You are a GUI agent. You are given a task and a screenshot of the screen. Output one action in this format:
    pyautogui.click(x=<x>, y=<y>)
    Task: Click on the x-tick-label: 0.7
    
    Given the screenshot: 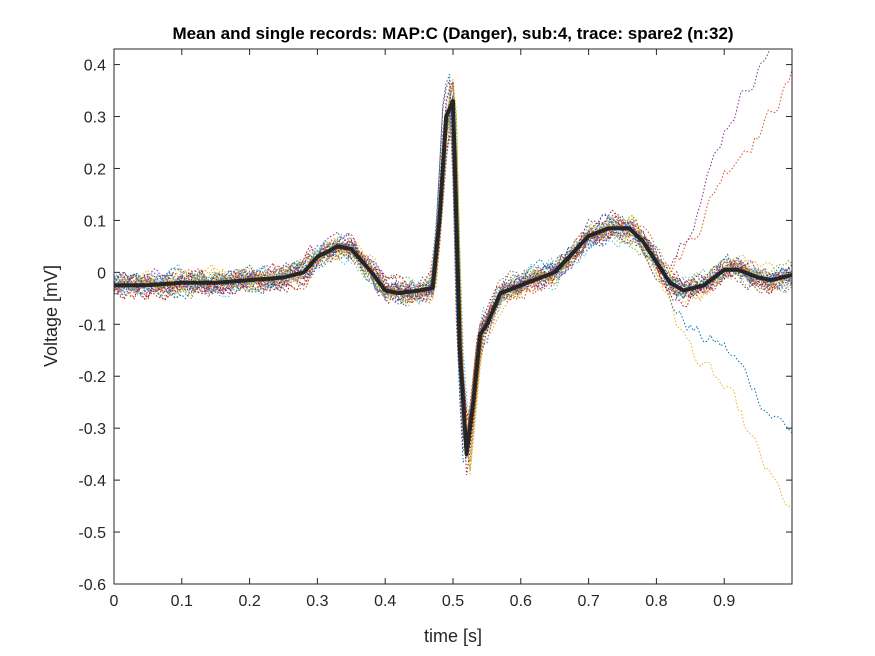 What is the action you would take?
    pyautogui.click(x=588, y=601)
    